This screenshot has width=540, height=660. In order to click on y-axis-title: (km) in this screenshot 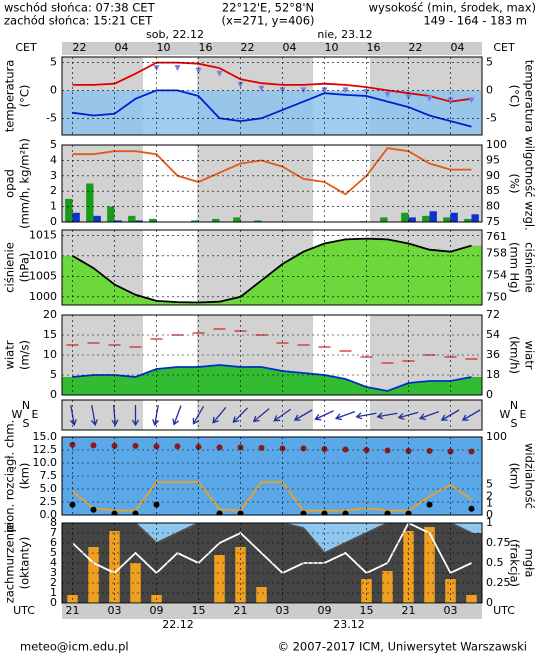, I will do `click(25, 476)`.